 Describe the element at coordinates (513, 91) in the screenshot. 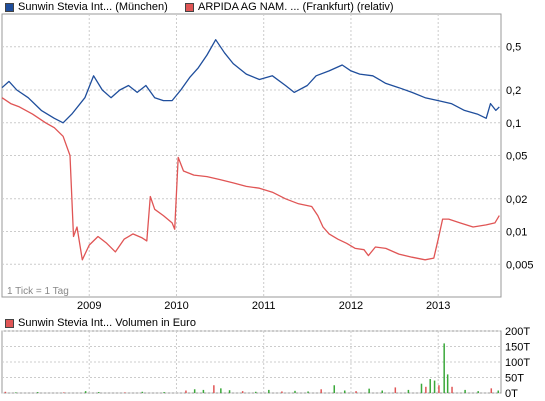

I see `y-tick-label: 0,2` at that location.